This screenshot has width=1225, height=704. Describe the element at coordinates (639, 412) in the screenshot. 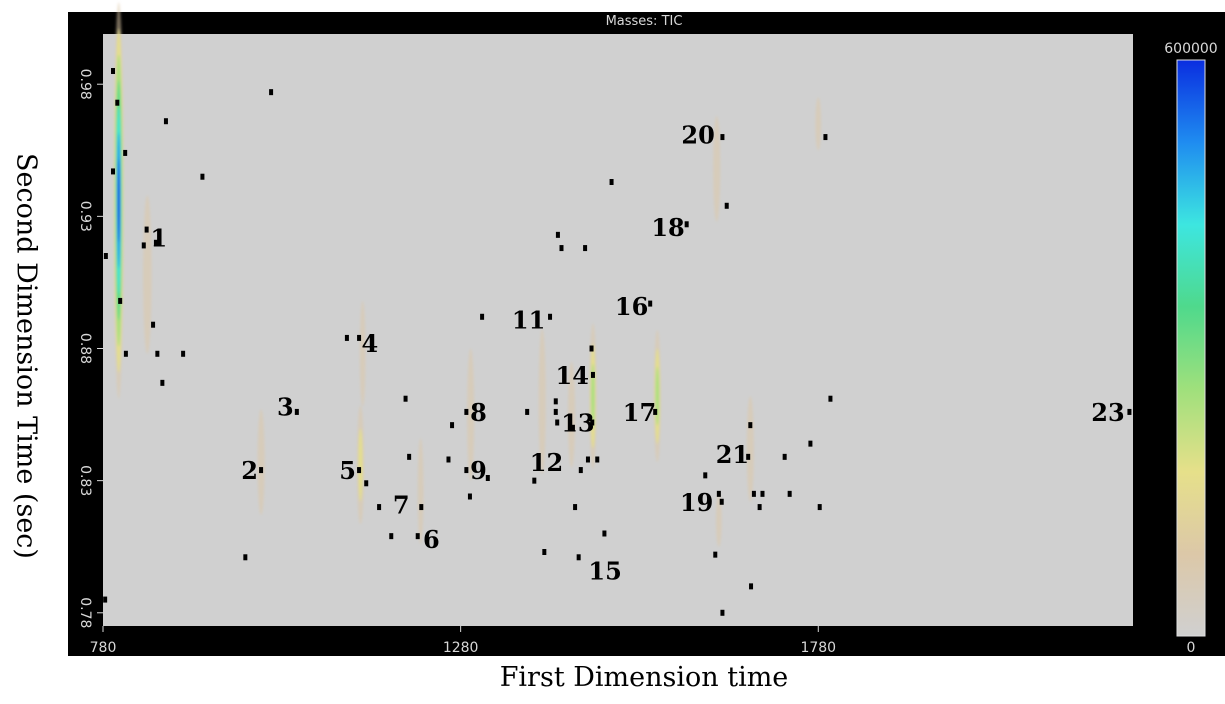

I see `peak-number-label: 17` at that location.